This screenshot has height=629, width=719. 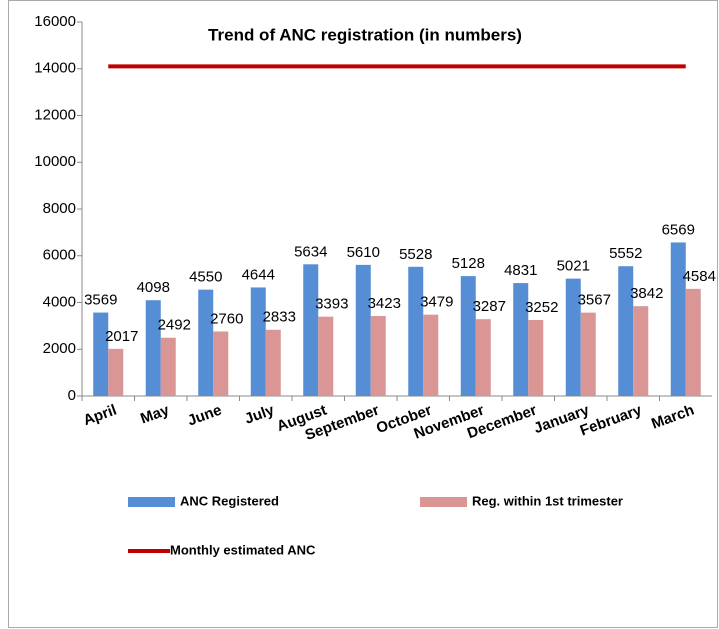 What do you see at coordinates (100, 416) in the screenshot?
I see `x-tick-label: April` at bounding box center [100, 416].